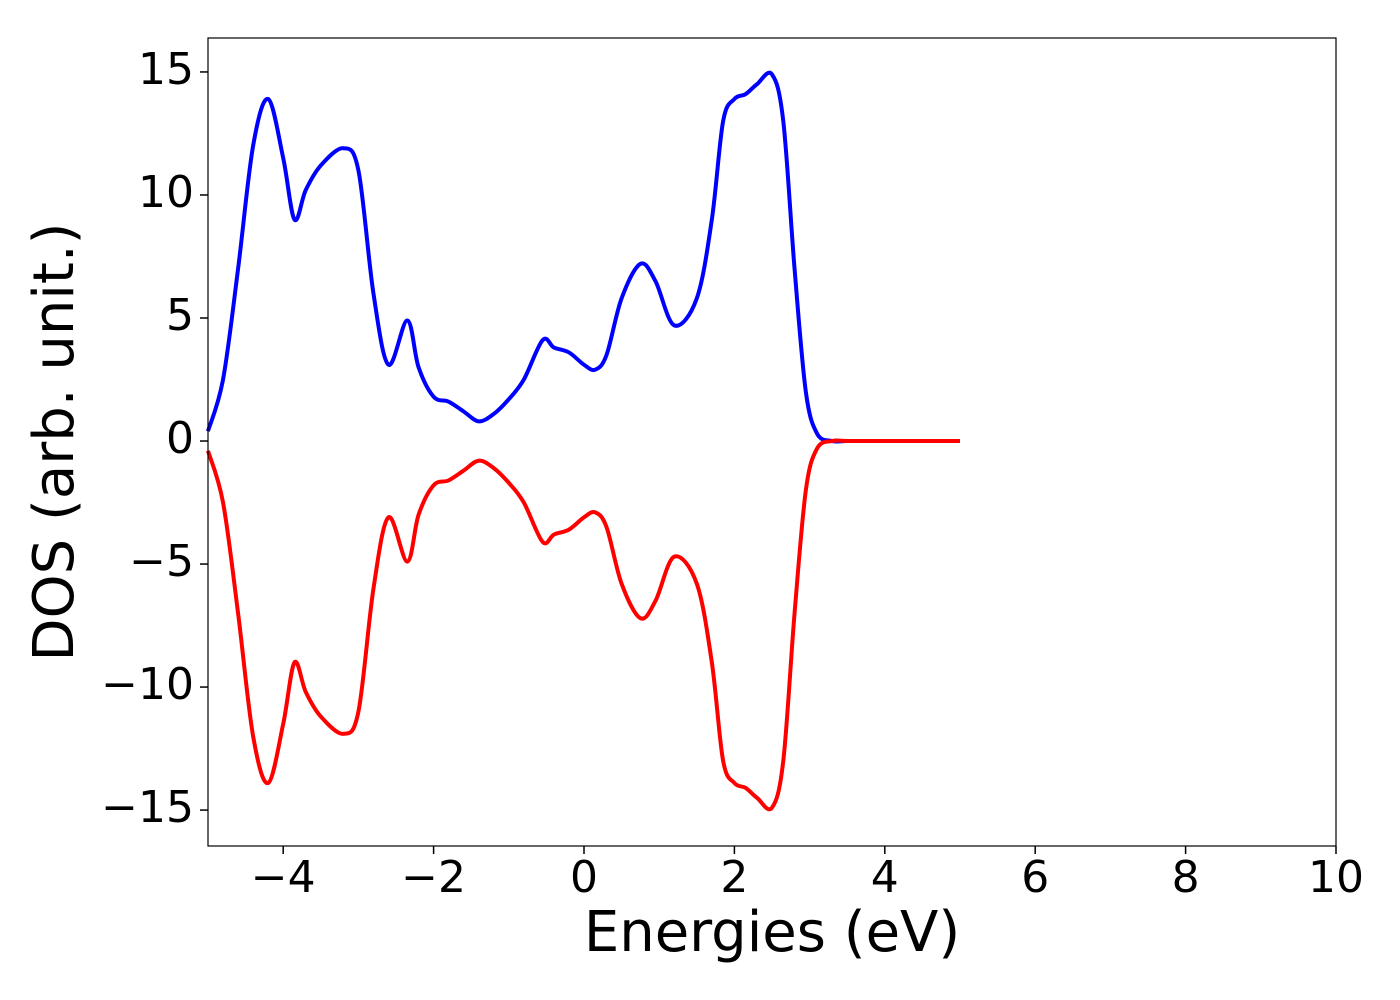 This screenshot has height=1000, width=1400. I want to click on y-tick-label: 10, so click(166, 192).